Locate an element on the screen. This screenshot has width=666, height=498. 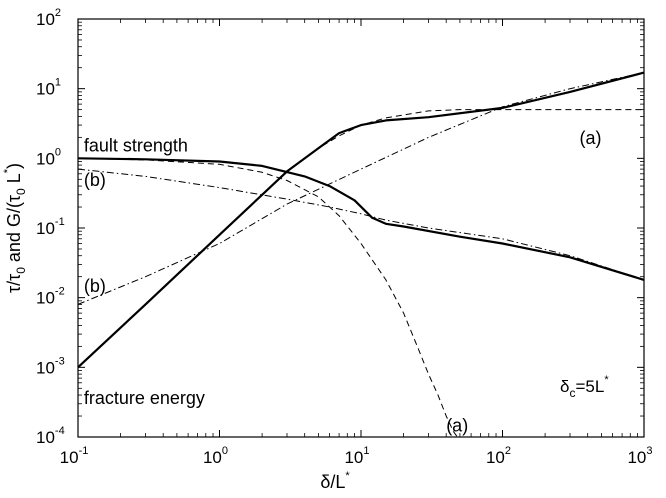
x-tick-label-1: 10⁰ is located at coordinates (215, 456).